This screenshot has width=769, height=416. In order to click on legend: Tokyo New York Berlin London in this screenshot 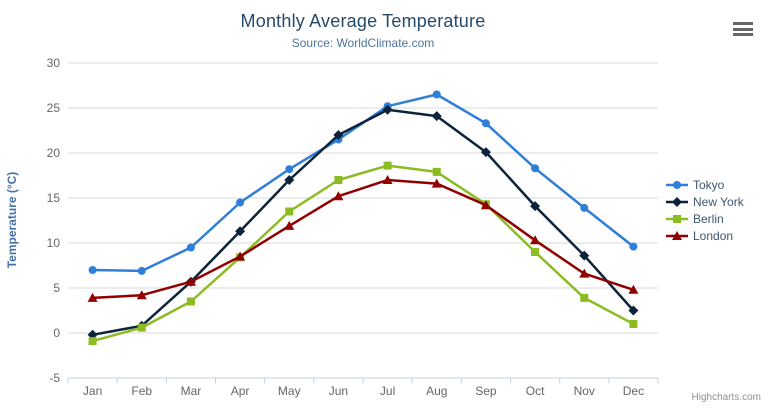, I will do `click(705, 210)`.